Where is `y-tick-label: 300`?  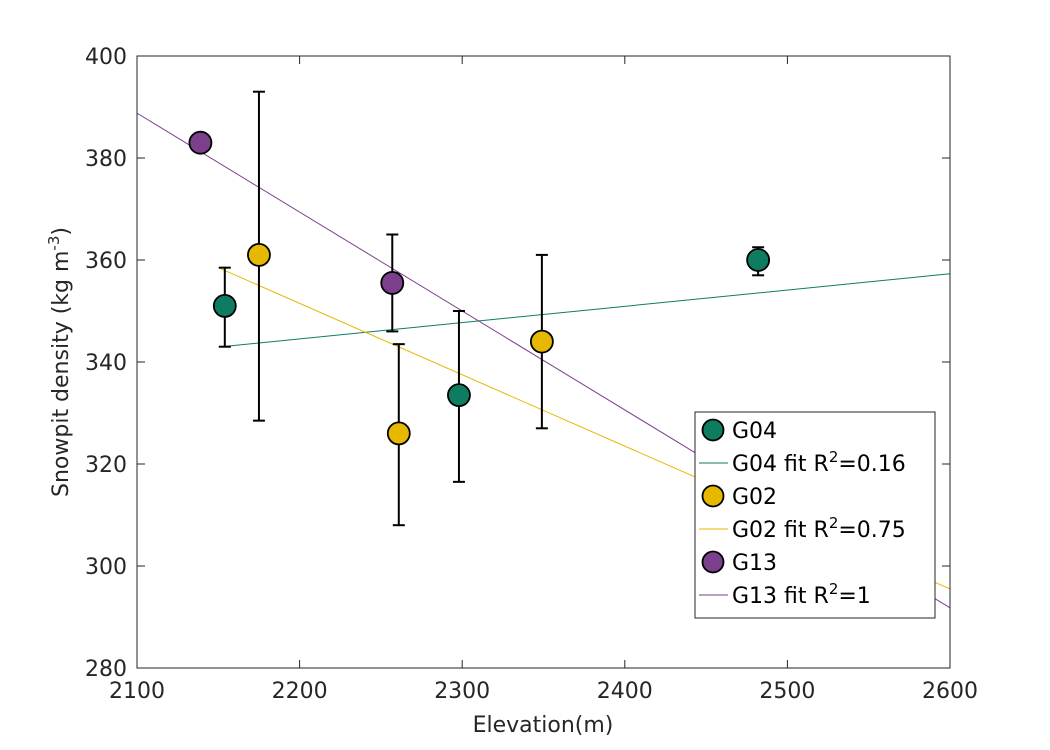
y-tick-label: 300 is located at coordinates (106, 567).